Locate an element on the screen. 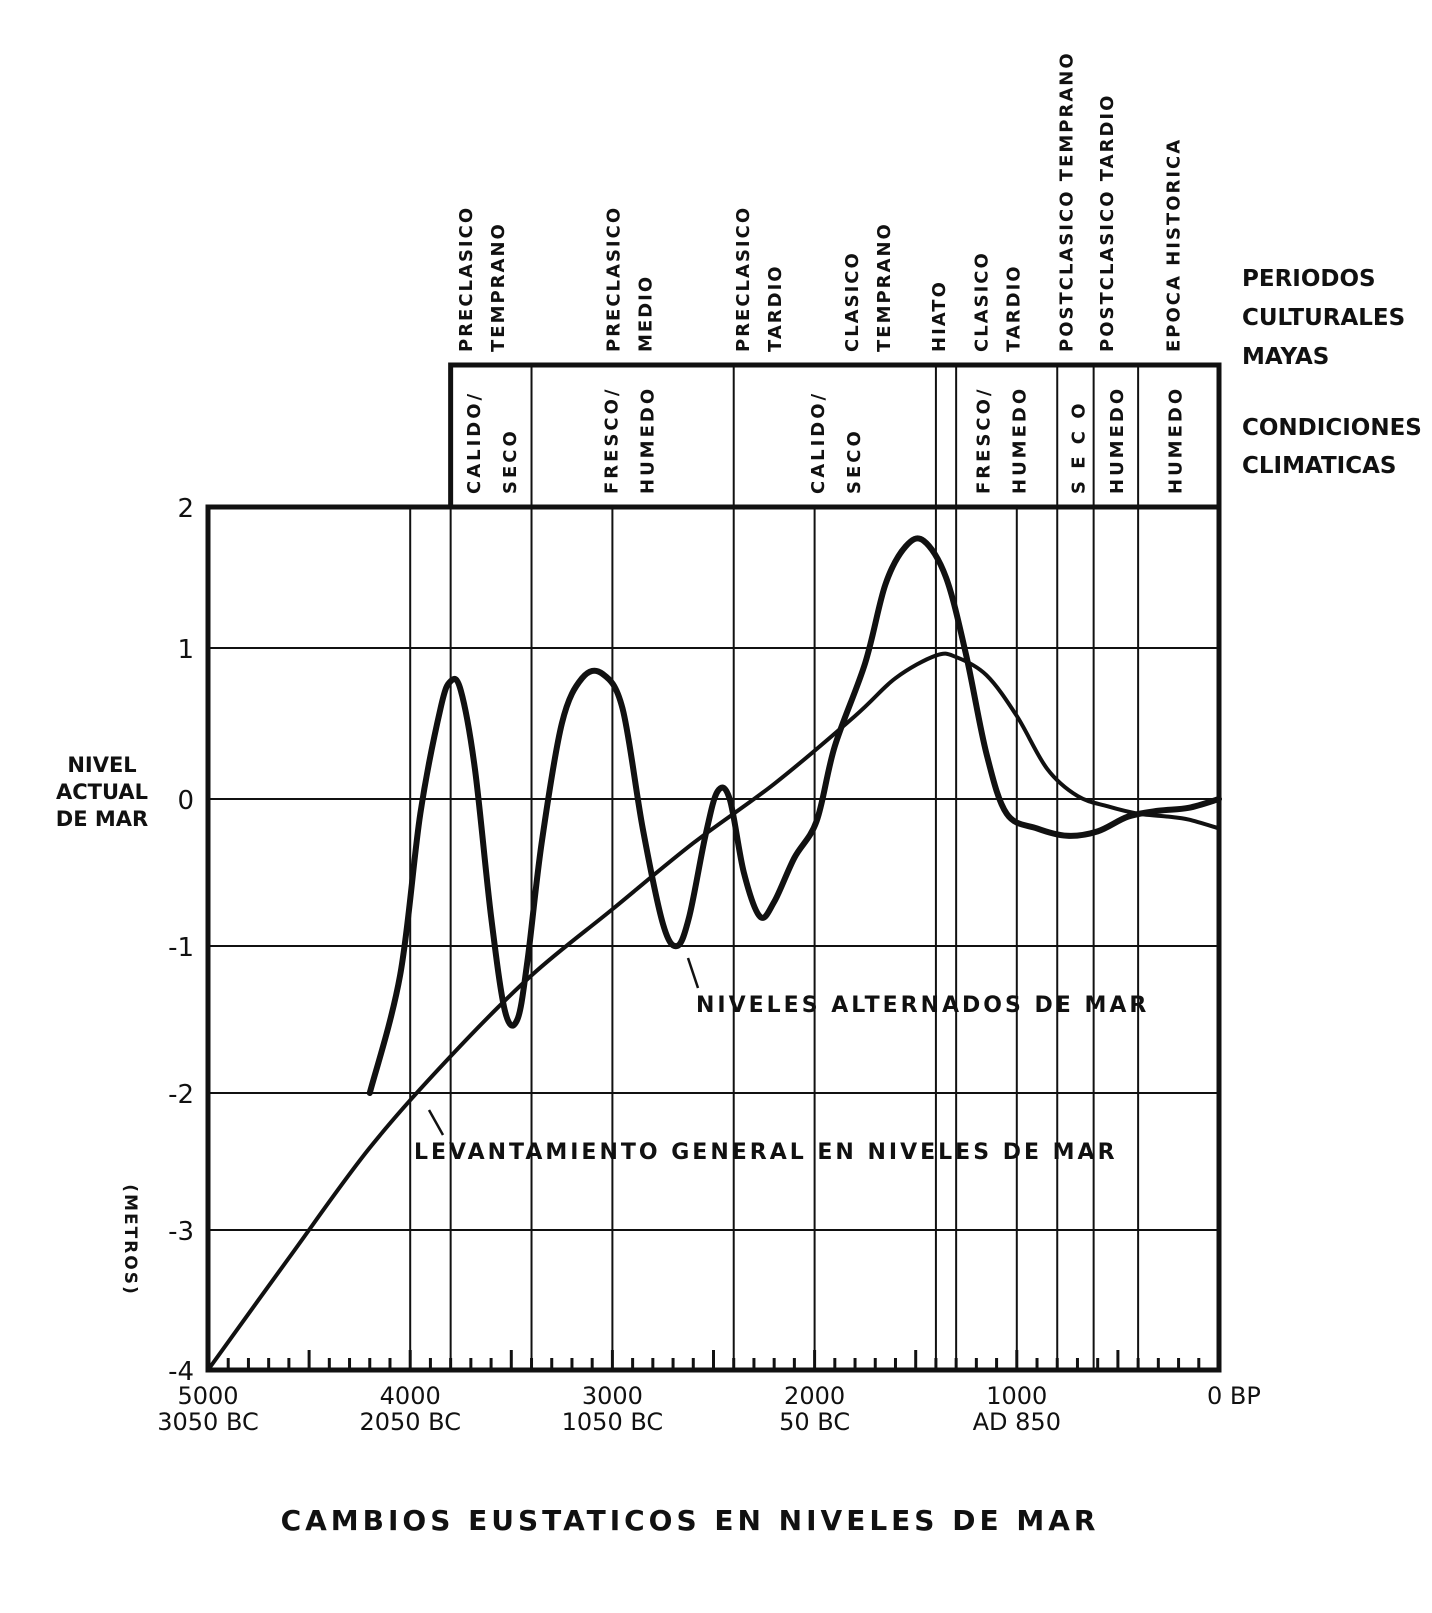 Image resolution: width=1432 pixels, height=1613 pixels. leader-line-alternados is located at coordinates (693, 973).